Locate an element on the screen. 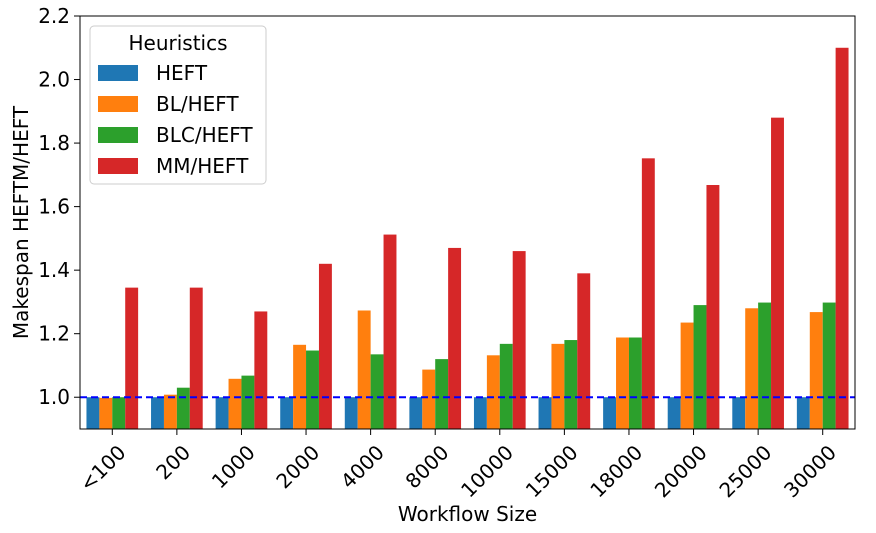 The height and width of the screenshot is (533, 876). y-tick-label: 1.8 is located at coordinates (54, 143).